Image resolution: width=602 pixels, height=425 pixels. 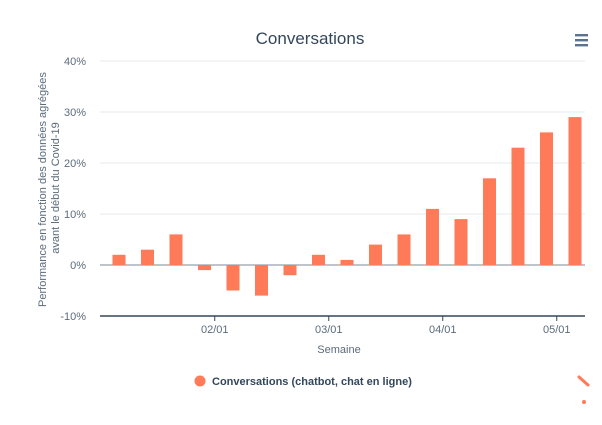 I want to click on x-tick-label: 02/01, so click(x=215, y=330).